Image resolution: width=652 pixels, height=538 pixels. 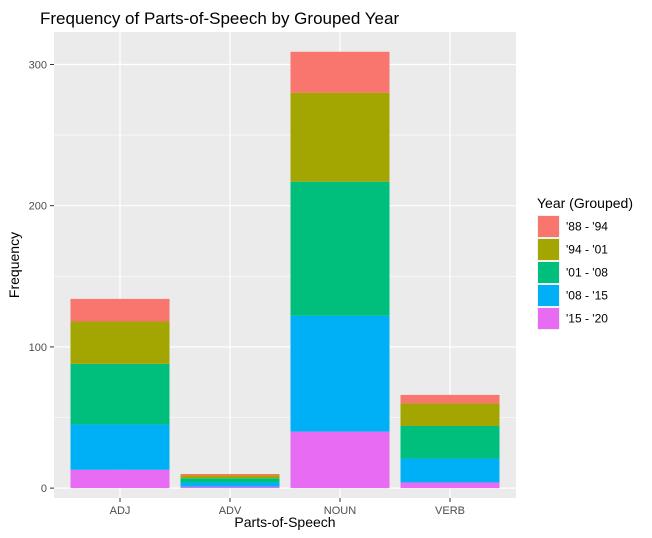 What do you see at coordinates (38, 348) in the screenshot?
I see `y-tick-label: 100` at bounding box center [38, 348].